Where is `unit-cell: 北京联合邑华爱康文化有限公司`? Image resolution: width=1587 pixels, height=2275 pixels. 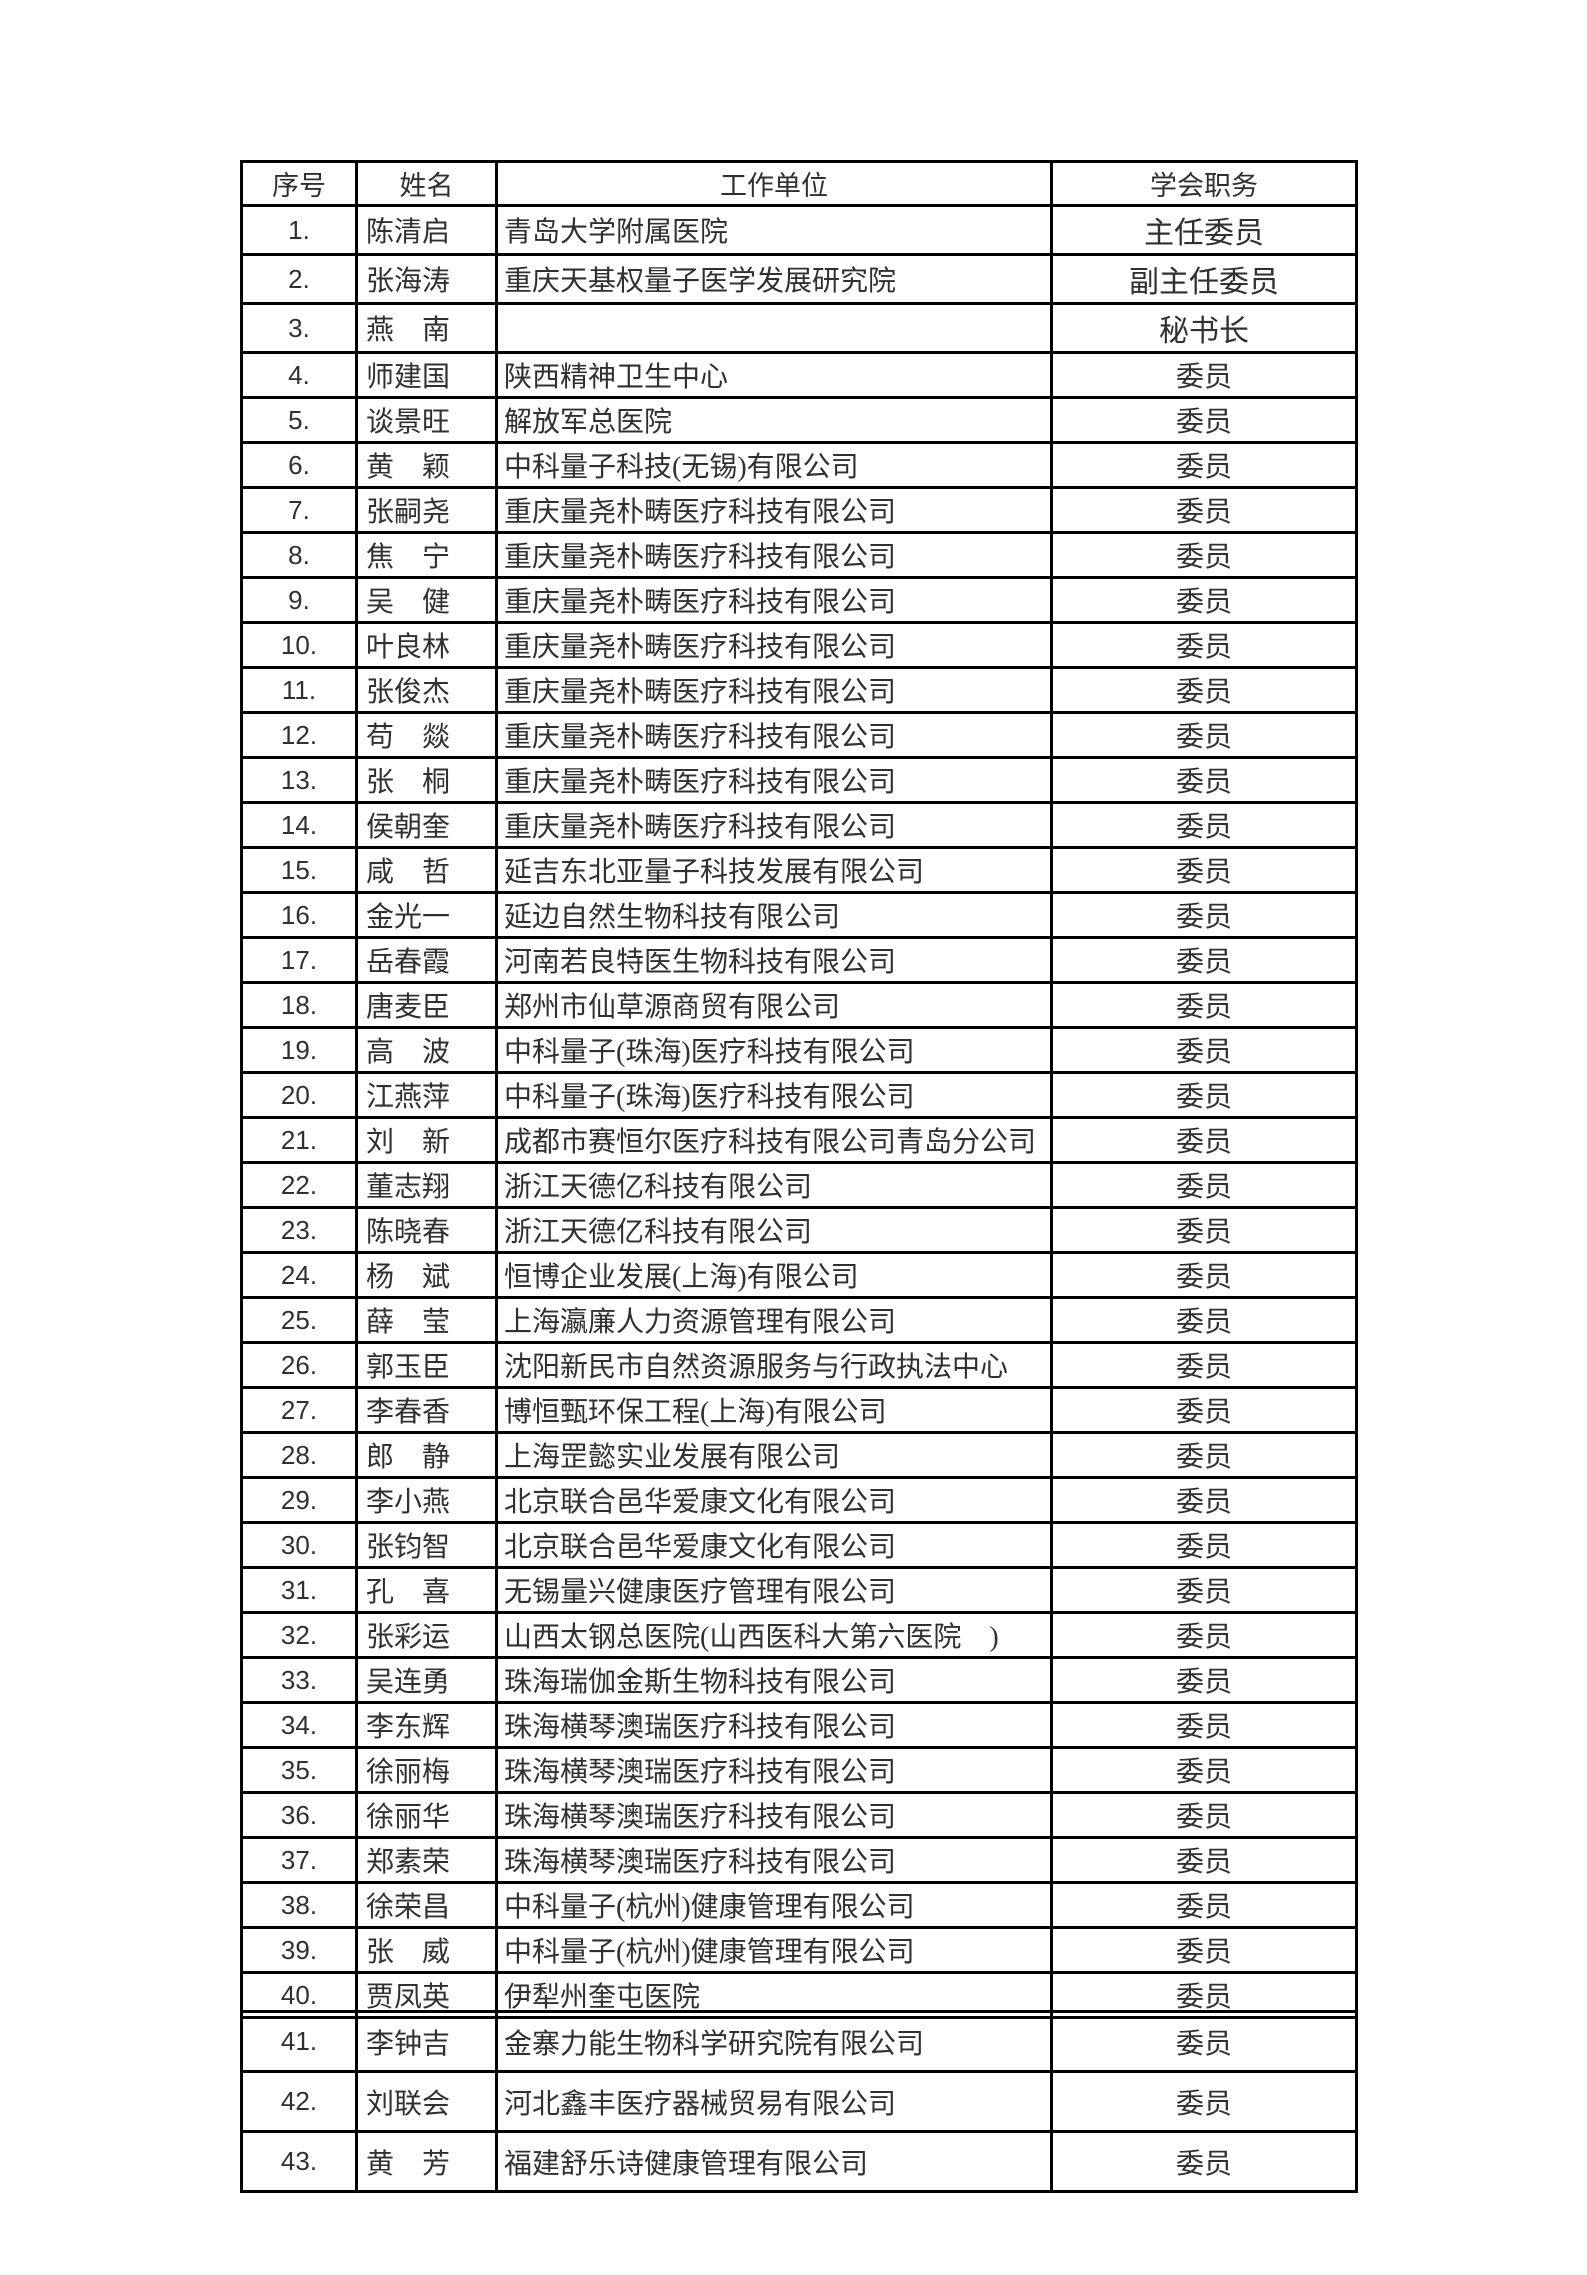 unit-cell: 北京联合邑华爱康文化有限公司 is located at coordinates (774, 1545).